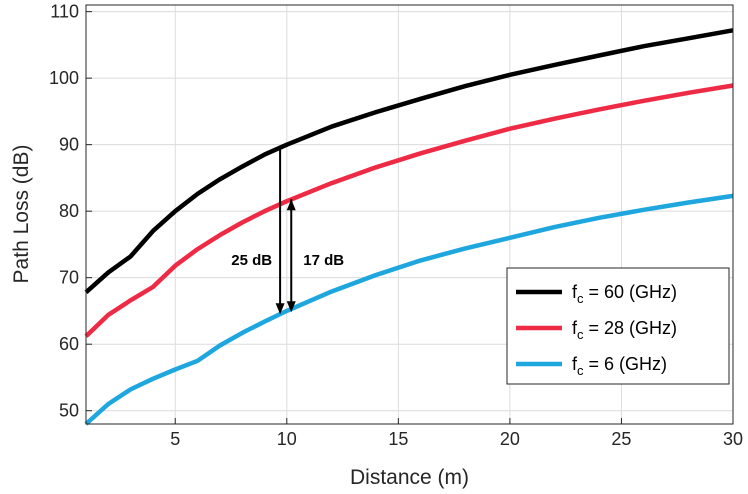 The width and height of the screenshot is (748, 494). Describe the element at coordinates (251, 260) in the screenshot. I see `annotation-label: 25 dB` at that location.